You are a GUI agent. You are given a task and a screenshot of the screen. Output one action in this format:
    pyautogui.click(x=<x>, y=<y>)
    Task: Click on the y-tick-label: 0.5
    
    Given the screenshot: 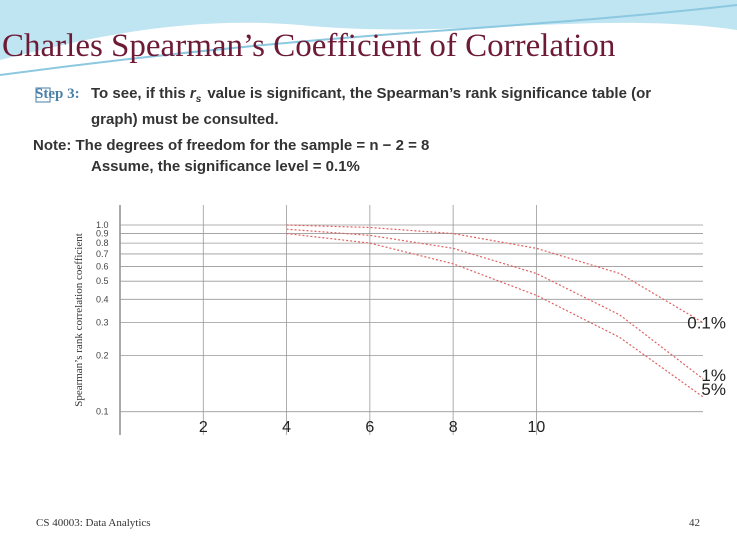 What is the action you would take?
    pyautogui.click(x=102, y=281)
    